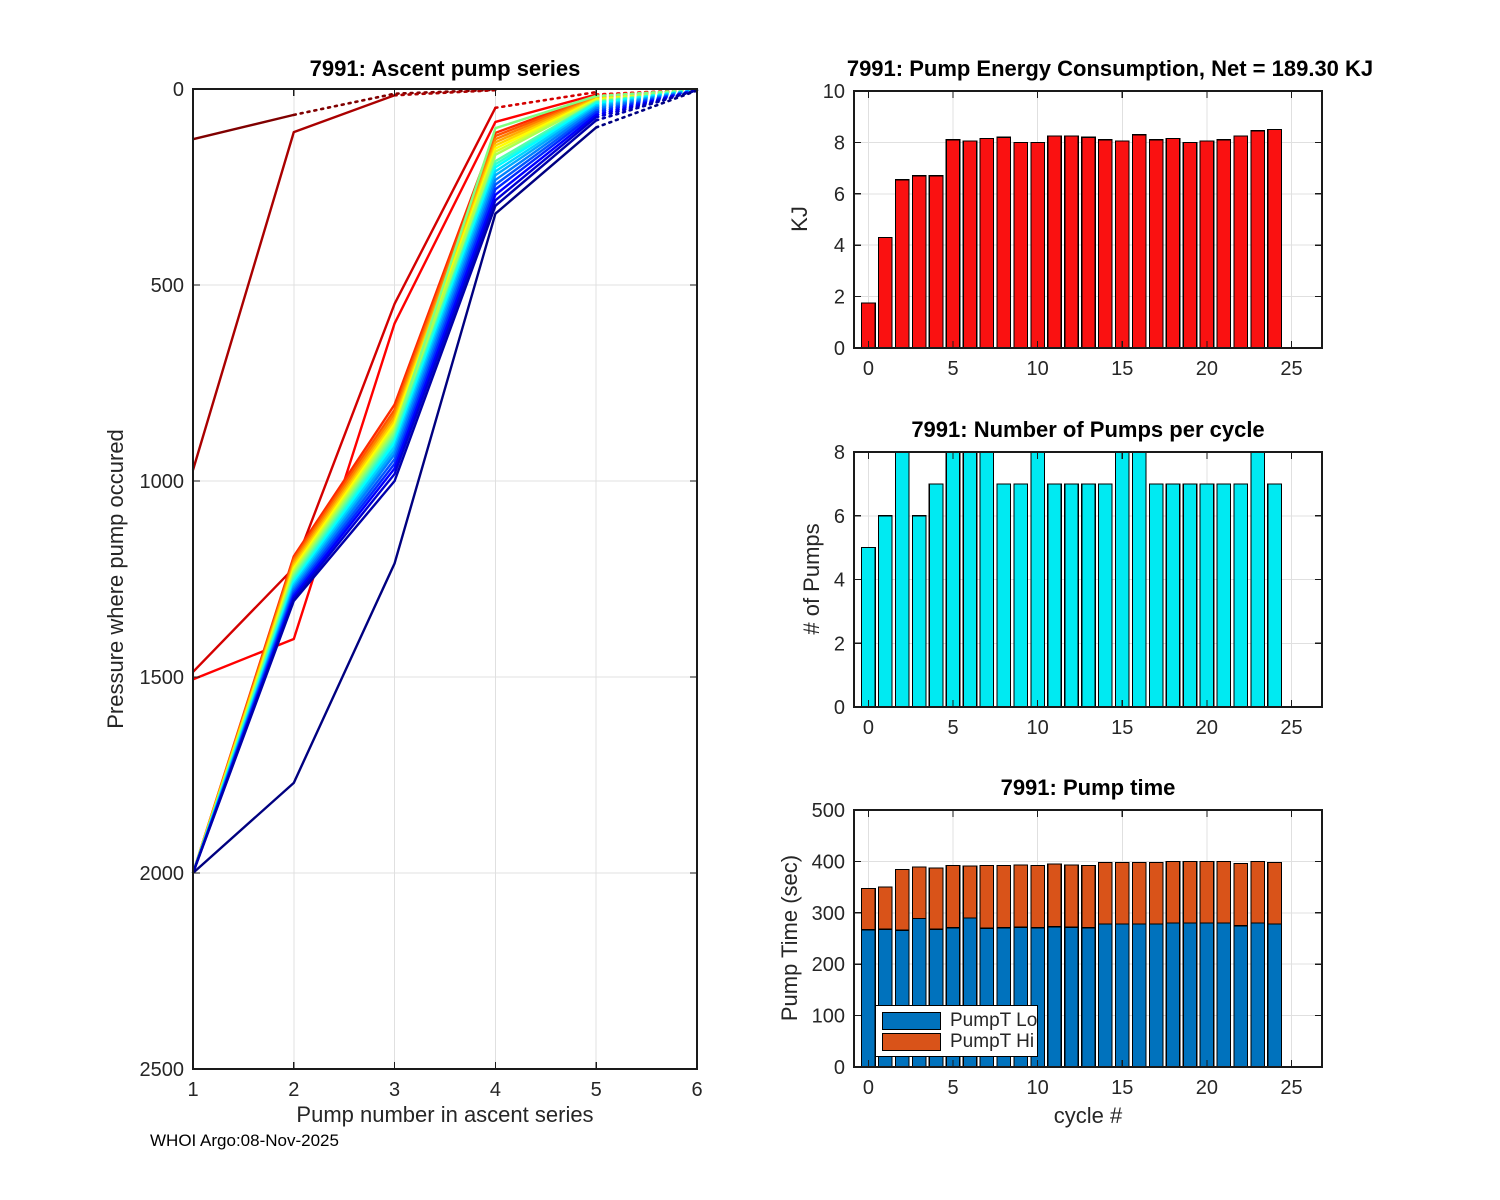 The height and width of the screenshot is (1200, 1500). Describe the element at coordinates (394, 1090) in the screenshot. I see `svg-text: 3` at that location.